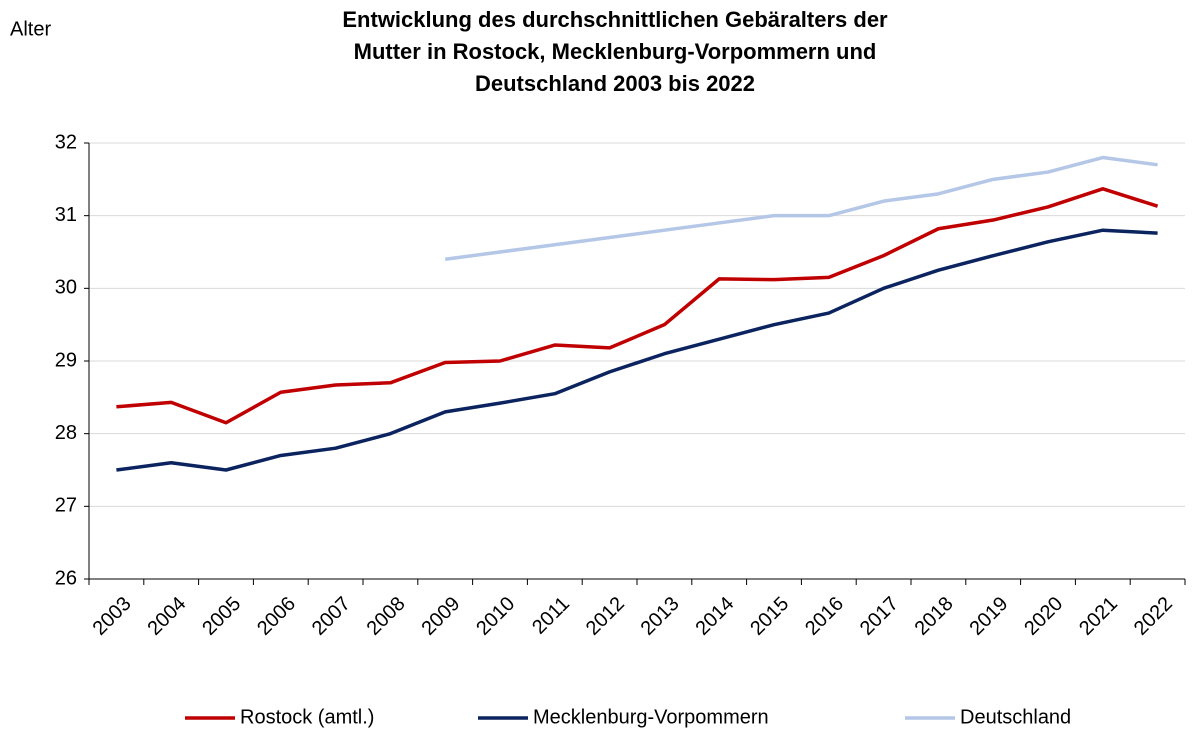  Describe the element at coordinates (66, 578) in the screenshot. I see `y-tick-label: 26` at that location.